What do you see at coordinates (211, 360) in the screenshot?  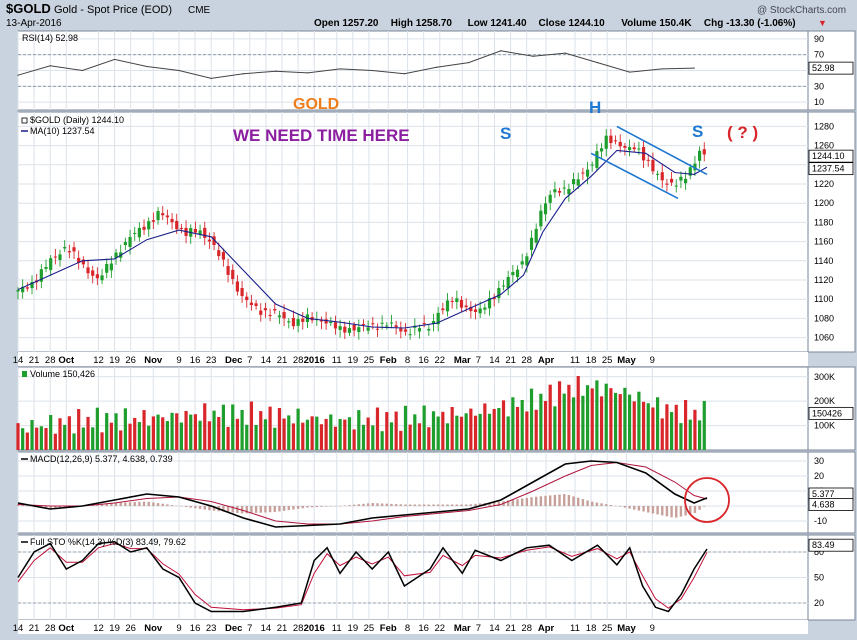 I see `x-tick-10: 23` at bounding box center [211, 360].